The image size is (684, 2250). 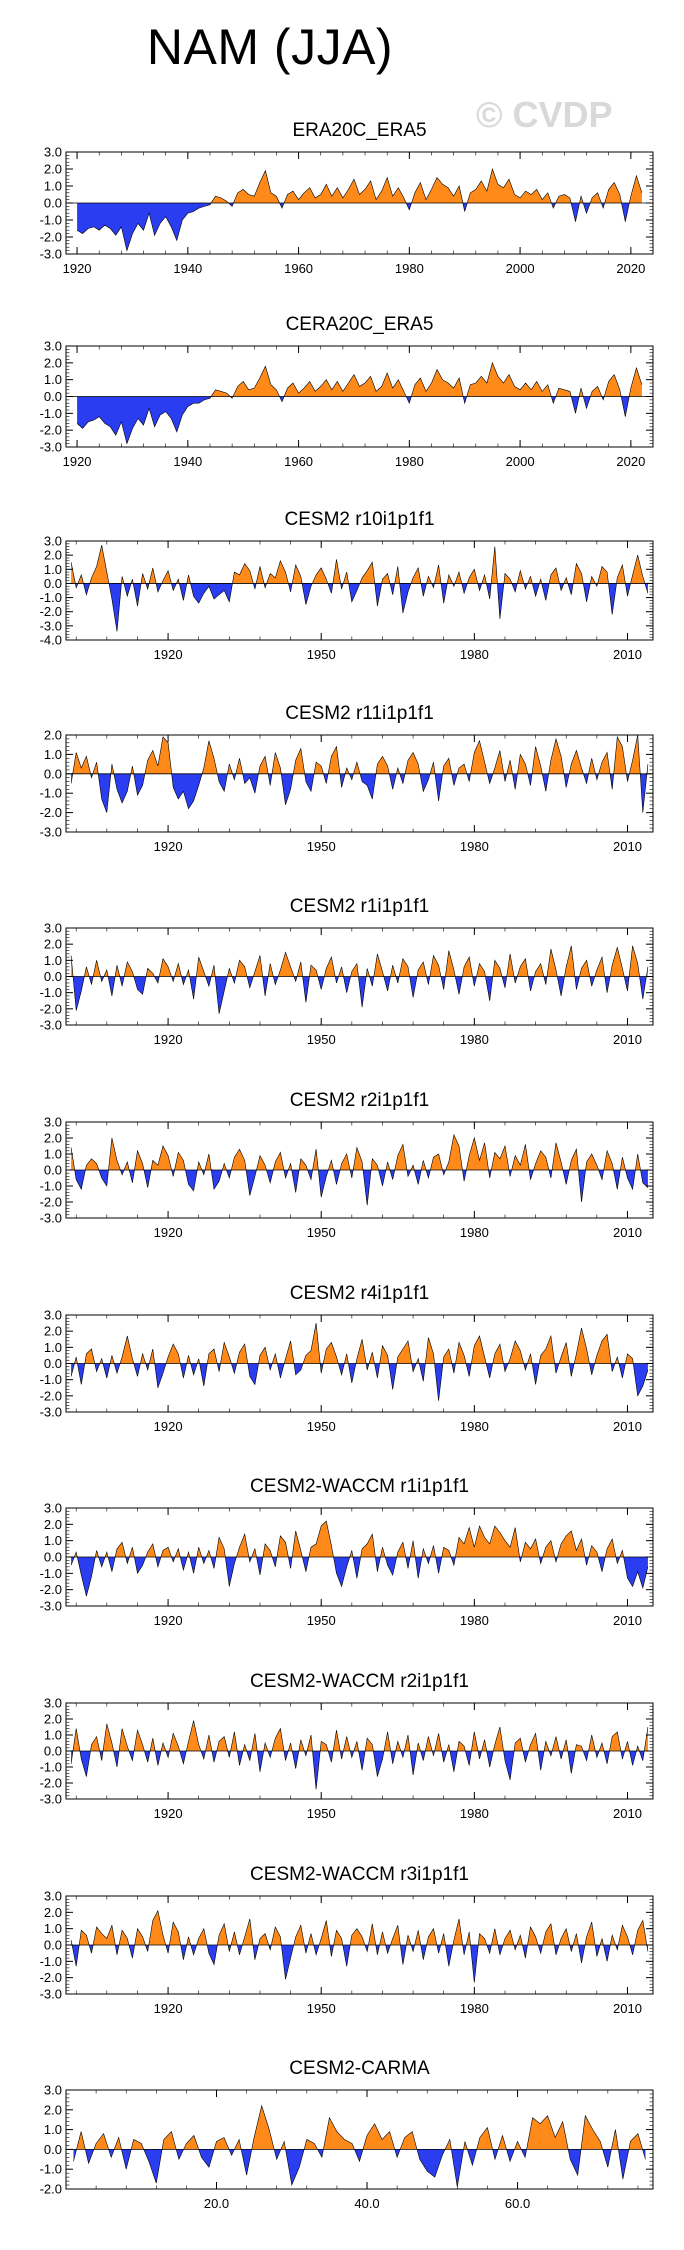 I want to click on y-tick-label: -2.0, so click(x=51, y=1783).